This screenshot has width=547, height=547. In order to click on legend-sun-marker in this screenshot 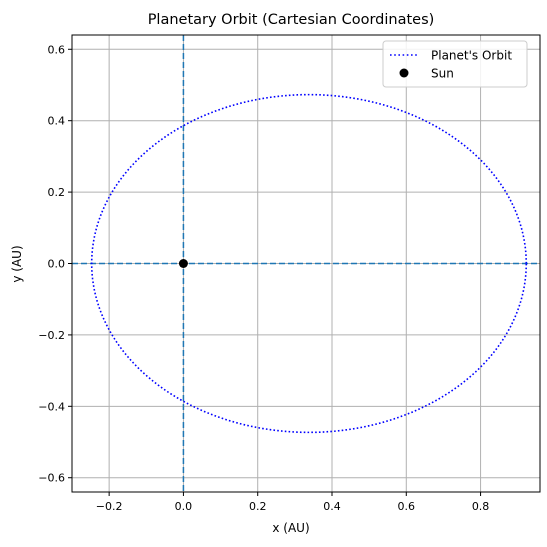, I will do `click(404, 73)`.